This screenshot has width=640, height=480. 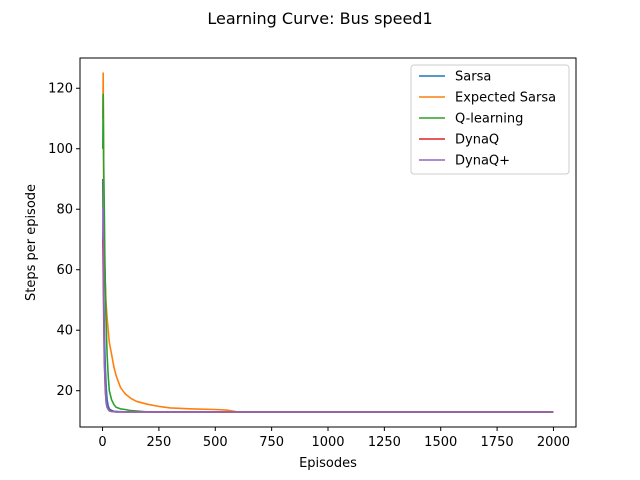 I want to click on legend-label: DynaQ+, so click(x=482, y=161).